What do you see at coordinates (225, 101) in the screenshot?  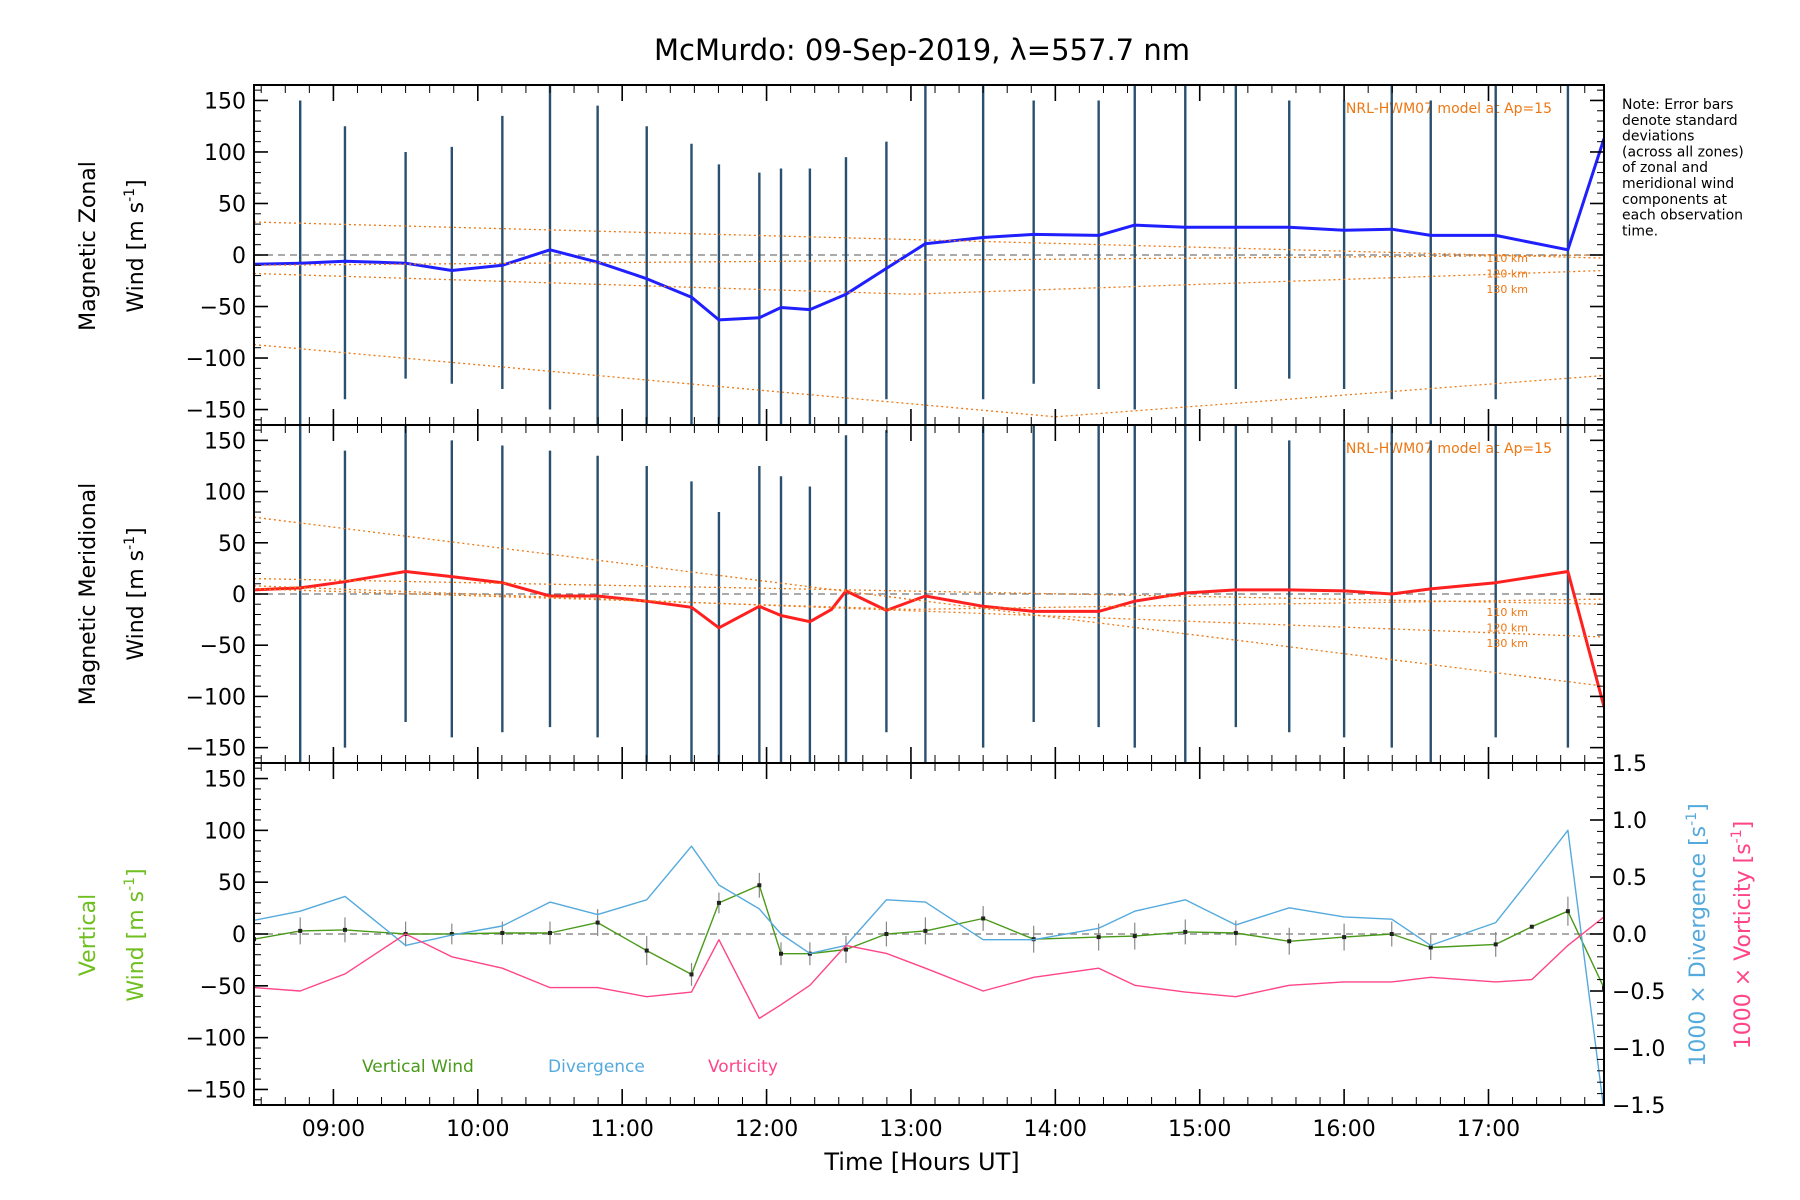 I see `zonal-ytick-label-0: 150` at bounding box center [225, 101].